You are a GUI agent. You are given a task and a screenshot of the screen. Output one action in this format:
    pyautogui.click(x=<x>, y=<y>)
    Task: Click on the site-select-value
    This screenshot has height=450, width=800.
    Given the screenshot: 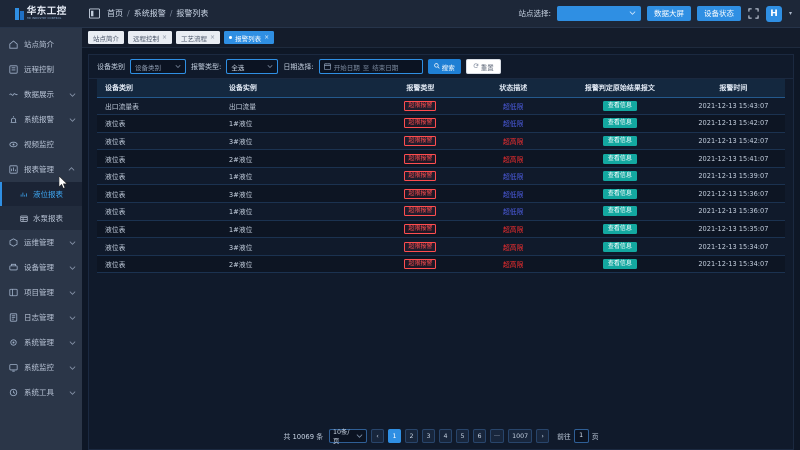 What is the action you would take?
    pyautogui.click(x=593, y=14)
    